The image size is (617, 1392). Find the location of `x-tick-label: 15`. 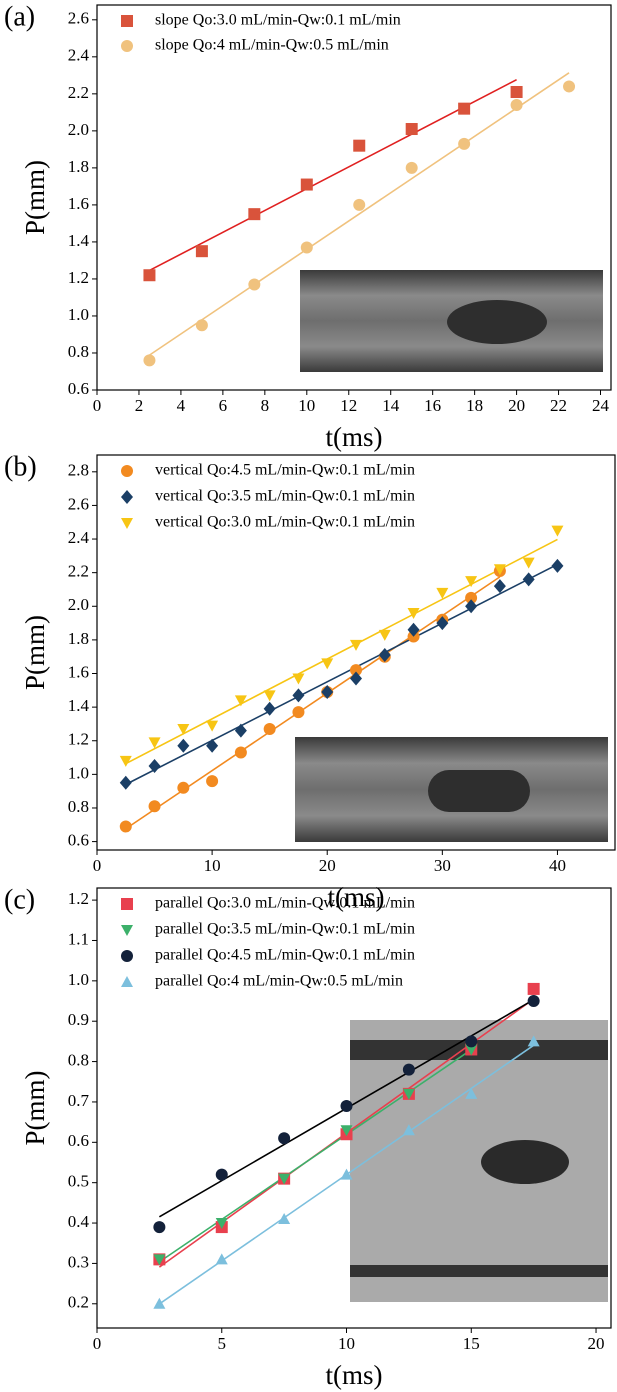

x-tick-label: 15 is located at coordinates (471, 1343).